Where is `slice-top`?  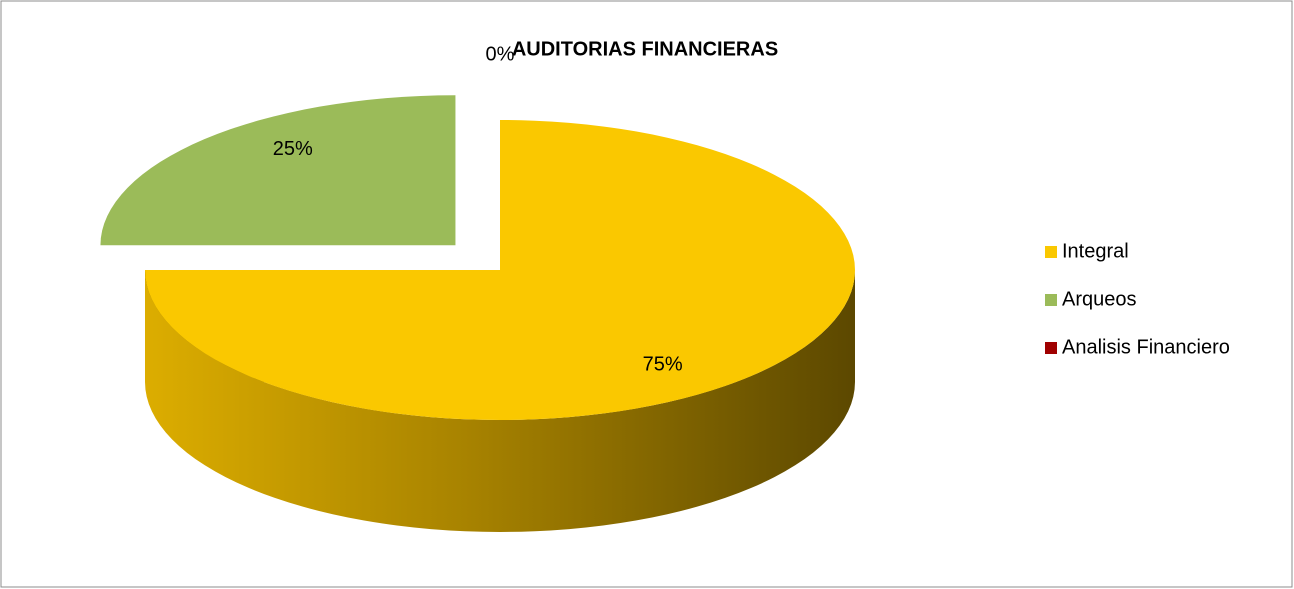 slice-top is located at coordinates (278, 170).